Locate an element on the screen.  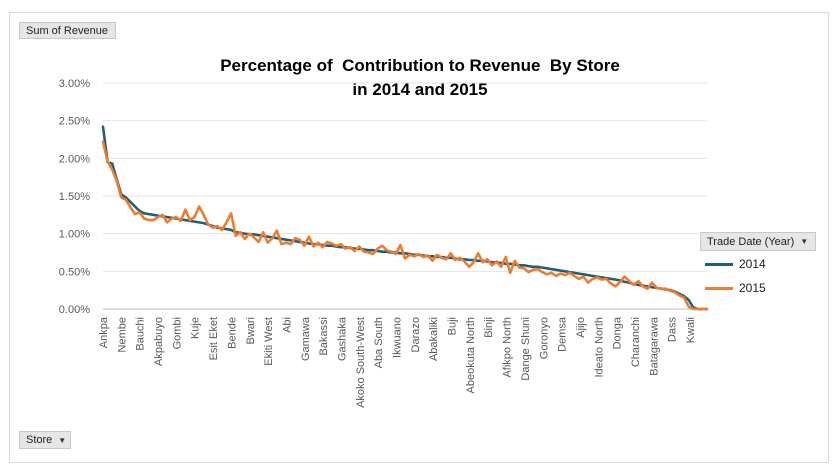
y-tick-label: 0.50% is located at coordinates (74, 272).